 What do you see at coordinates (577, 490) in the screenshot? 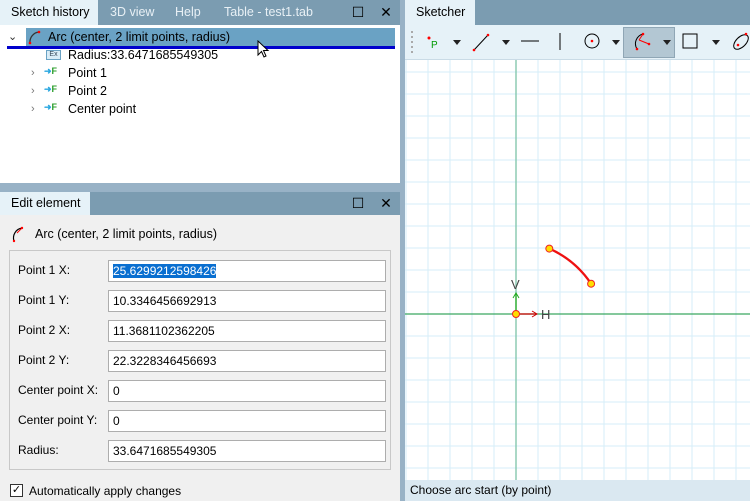
I see `status-bar: Choose arc start (by point)` at bounding box center [577, 490].